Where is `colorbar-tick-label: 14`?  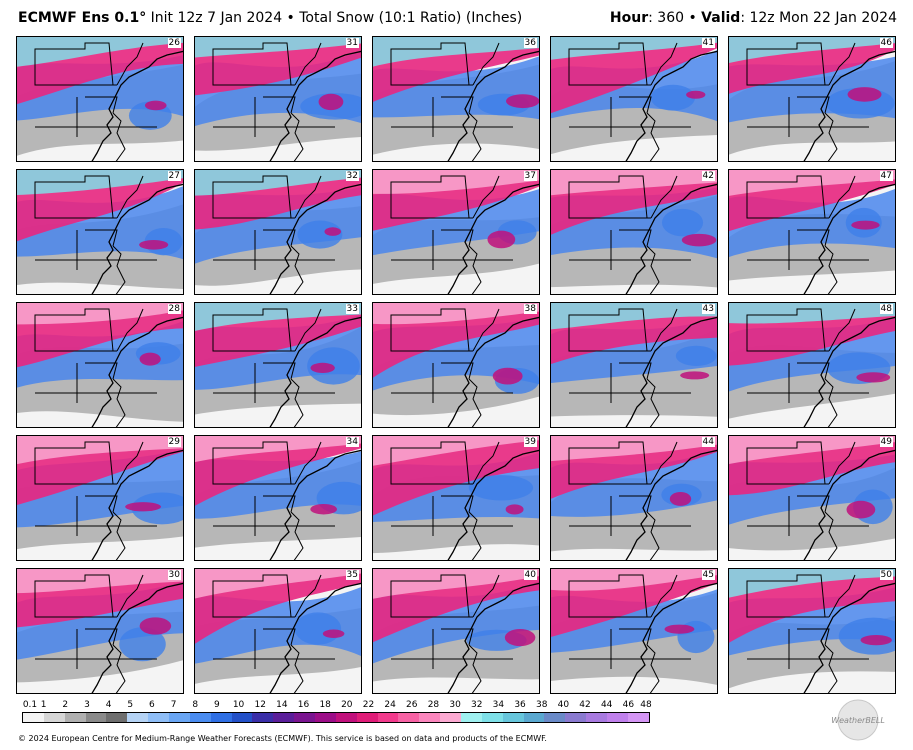
colorbar-tick-label: 14 is located at coordinates (282, 705).